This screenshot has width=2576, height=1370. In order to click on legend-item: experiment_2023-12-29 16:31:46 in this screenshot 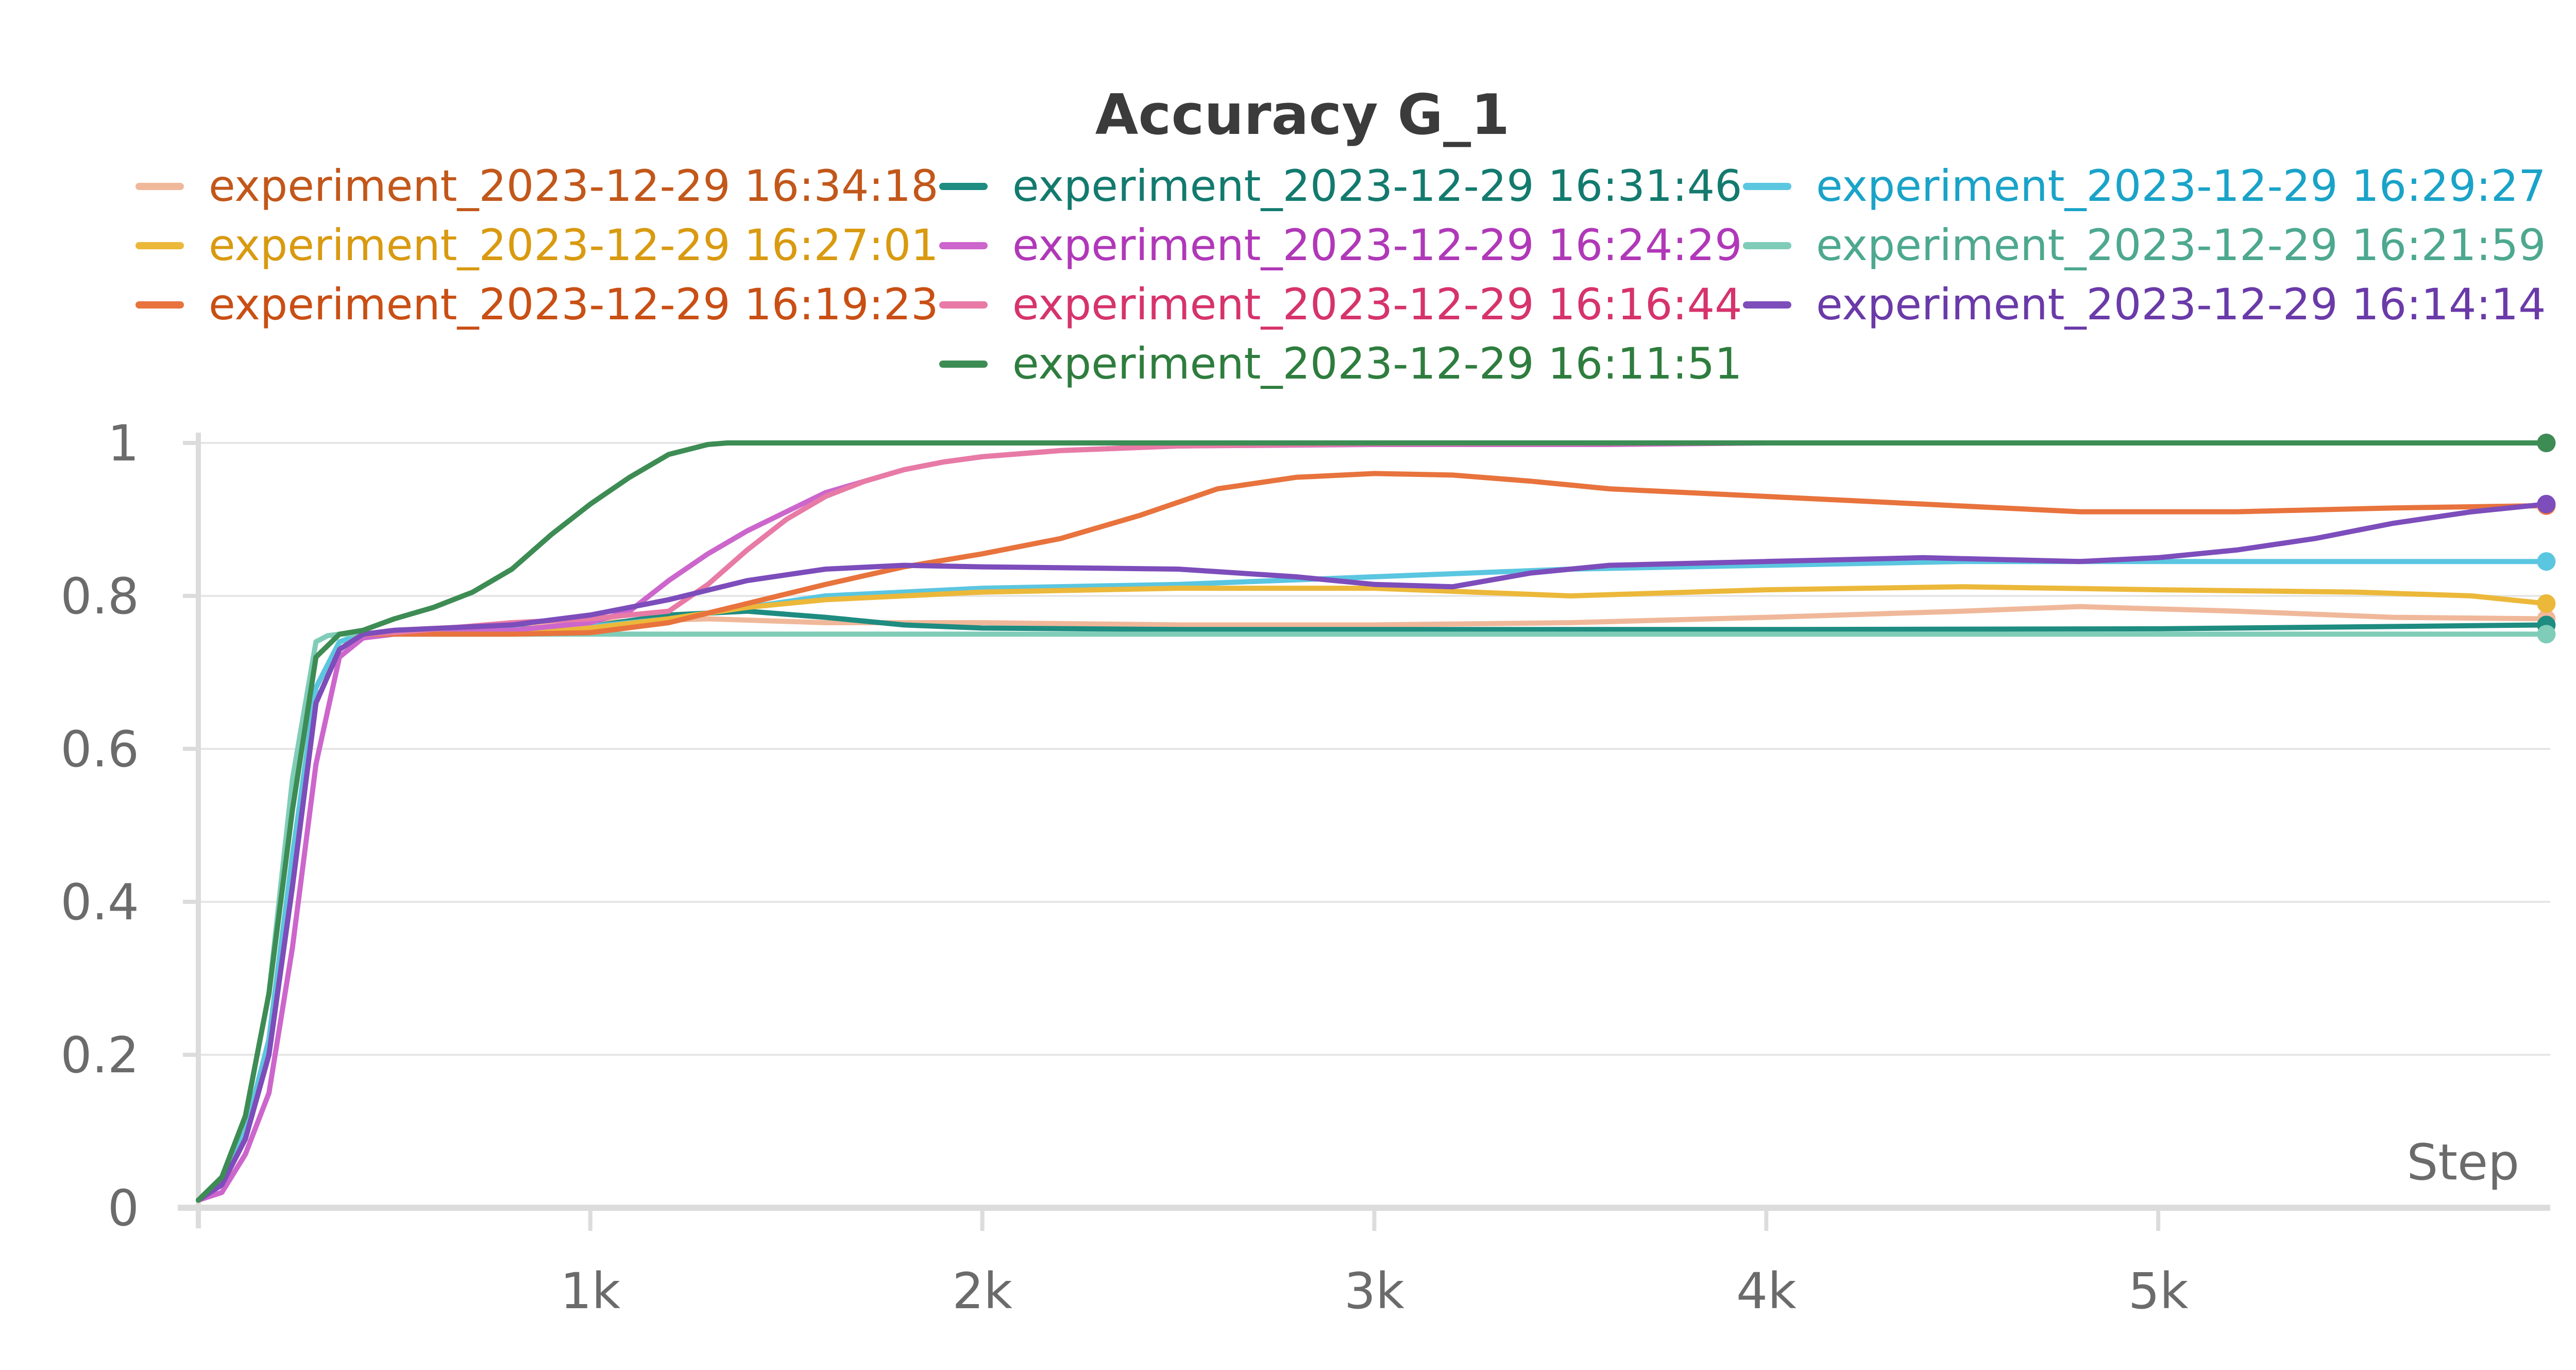, I will do `click(1340, 186)`.